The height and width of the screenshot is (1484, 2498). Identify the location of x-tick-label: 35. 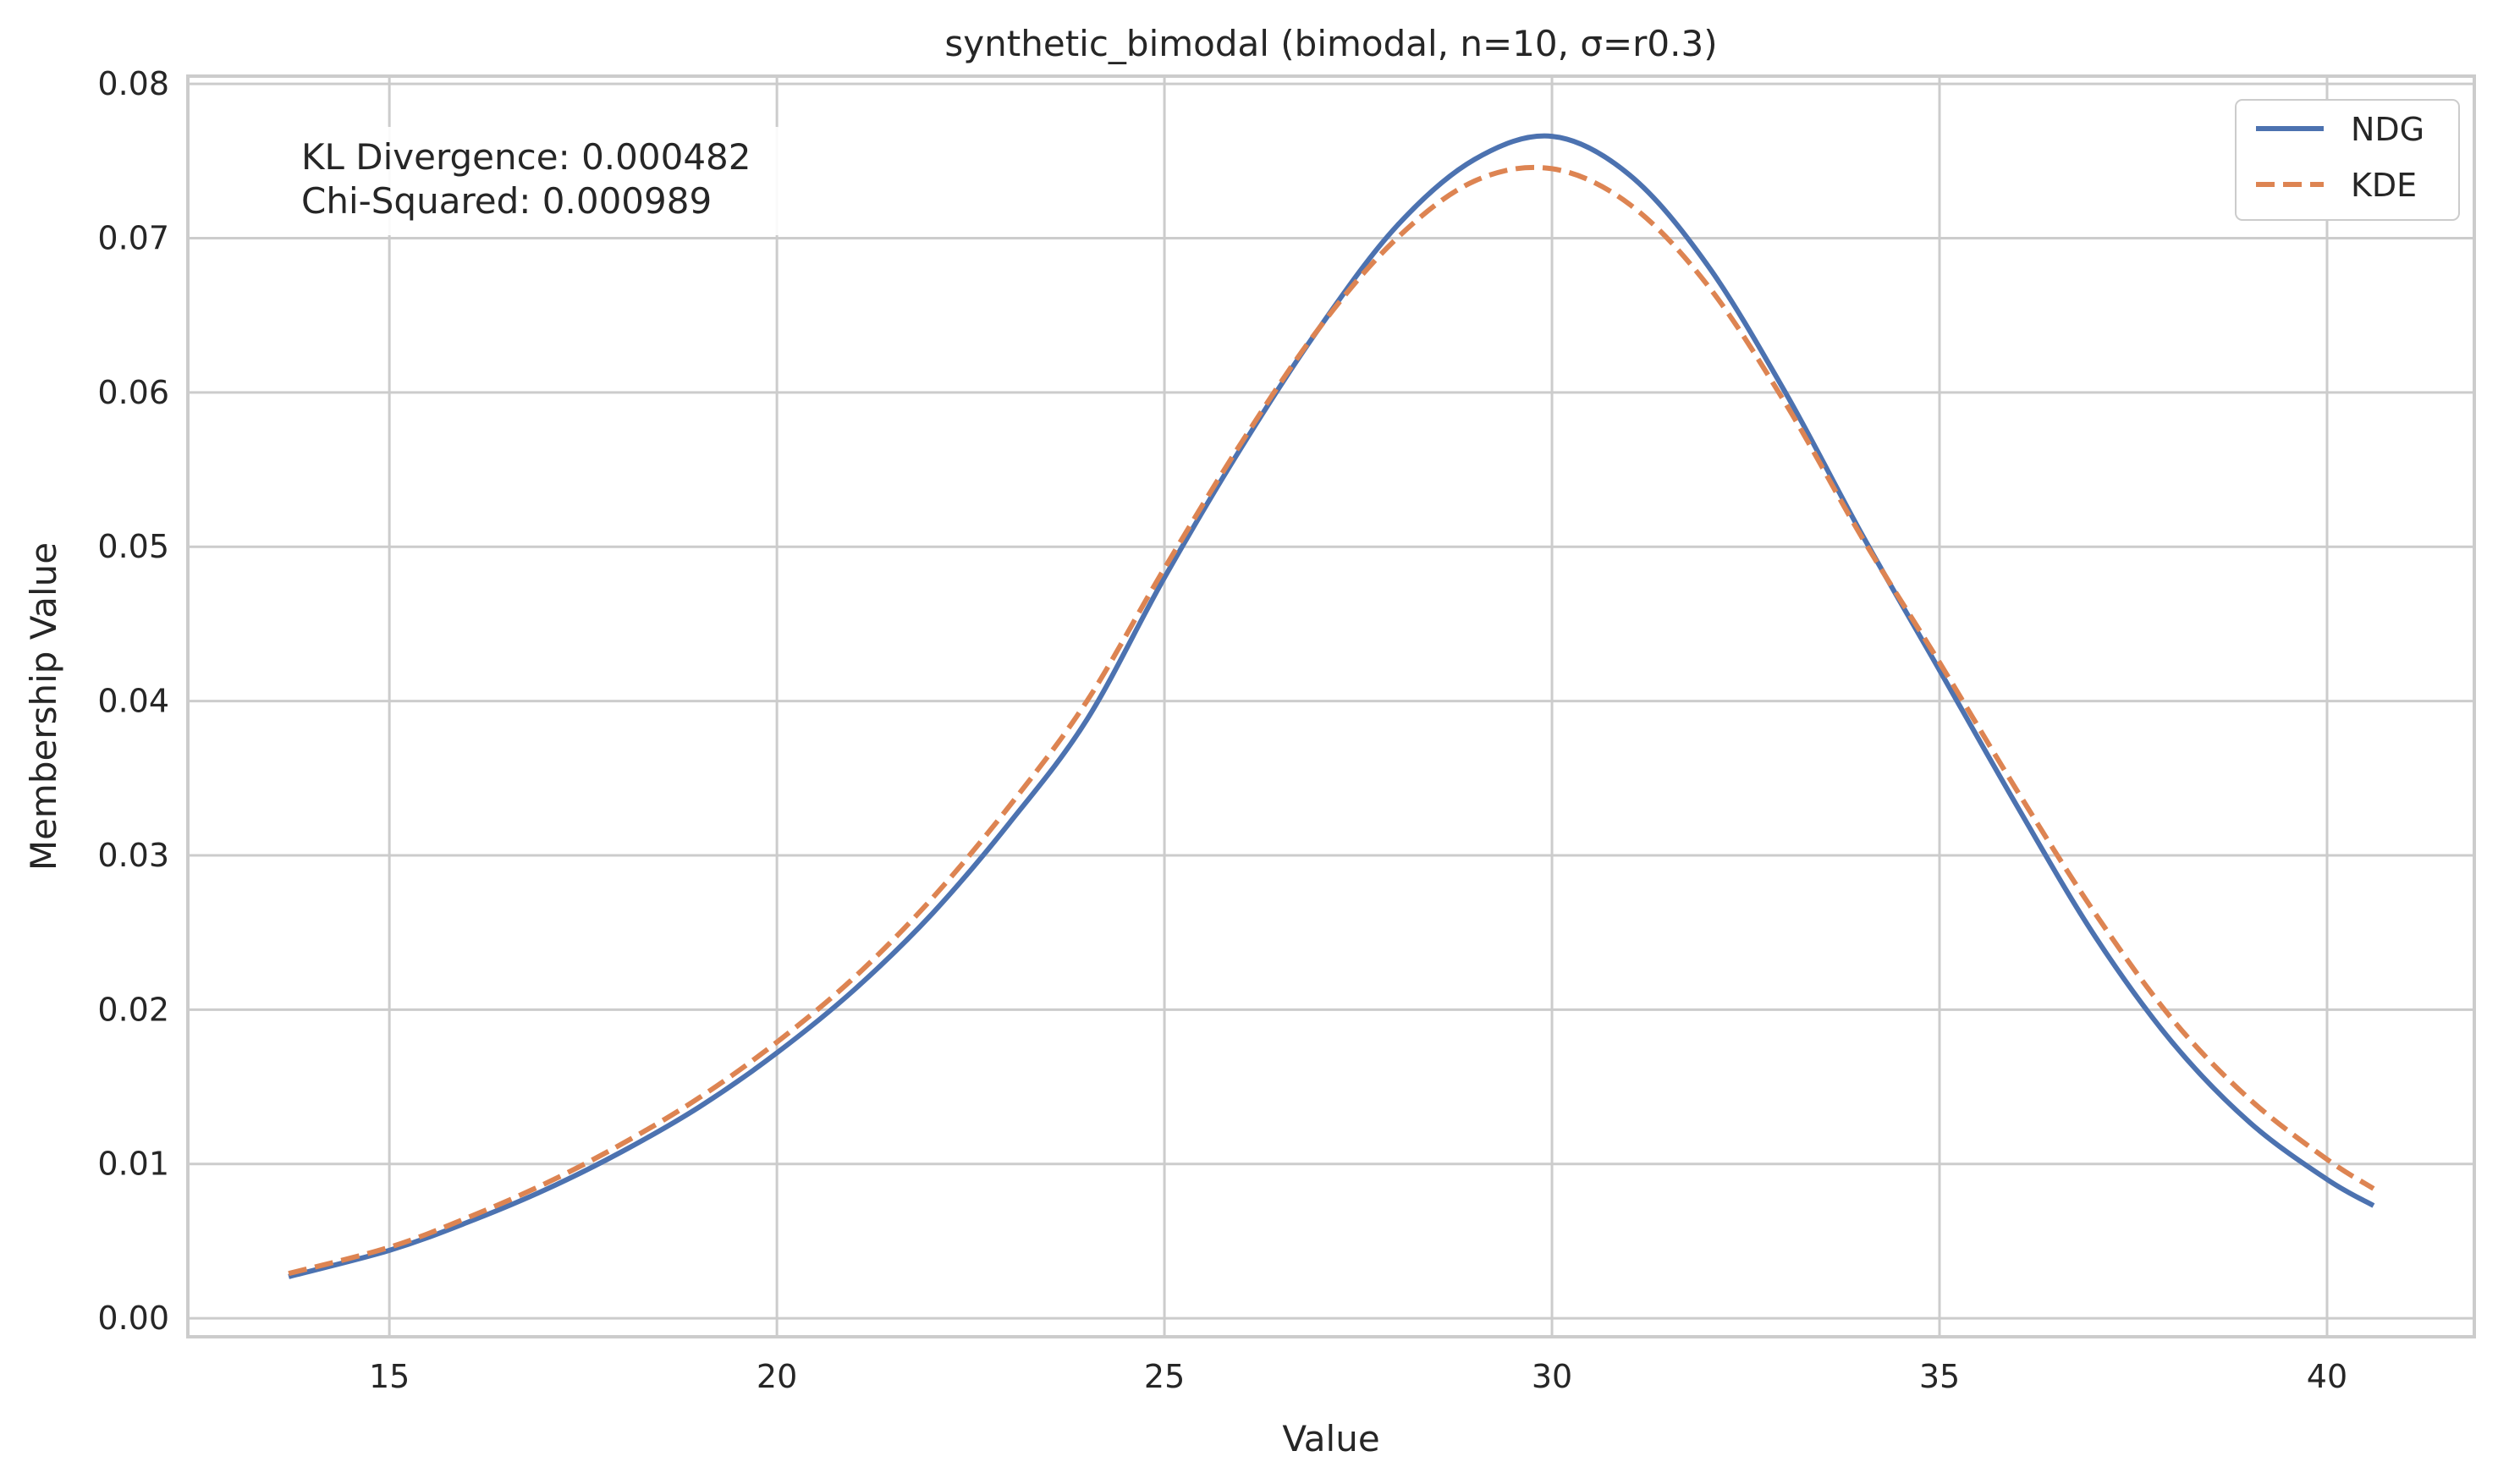
(1939, 1376).